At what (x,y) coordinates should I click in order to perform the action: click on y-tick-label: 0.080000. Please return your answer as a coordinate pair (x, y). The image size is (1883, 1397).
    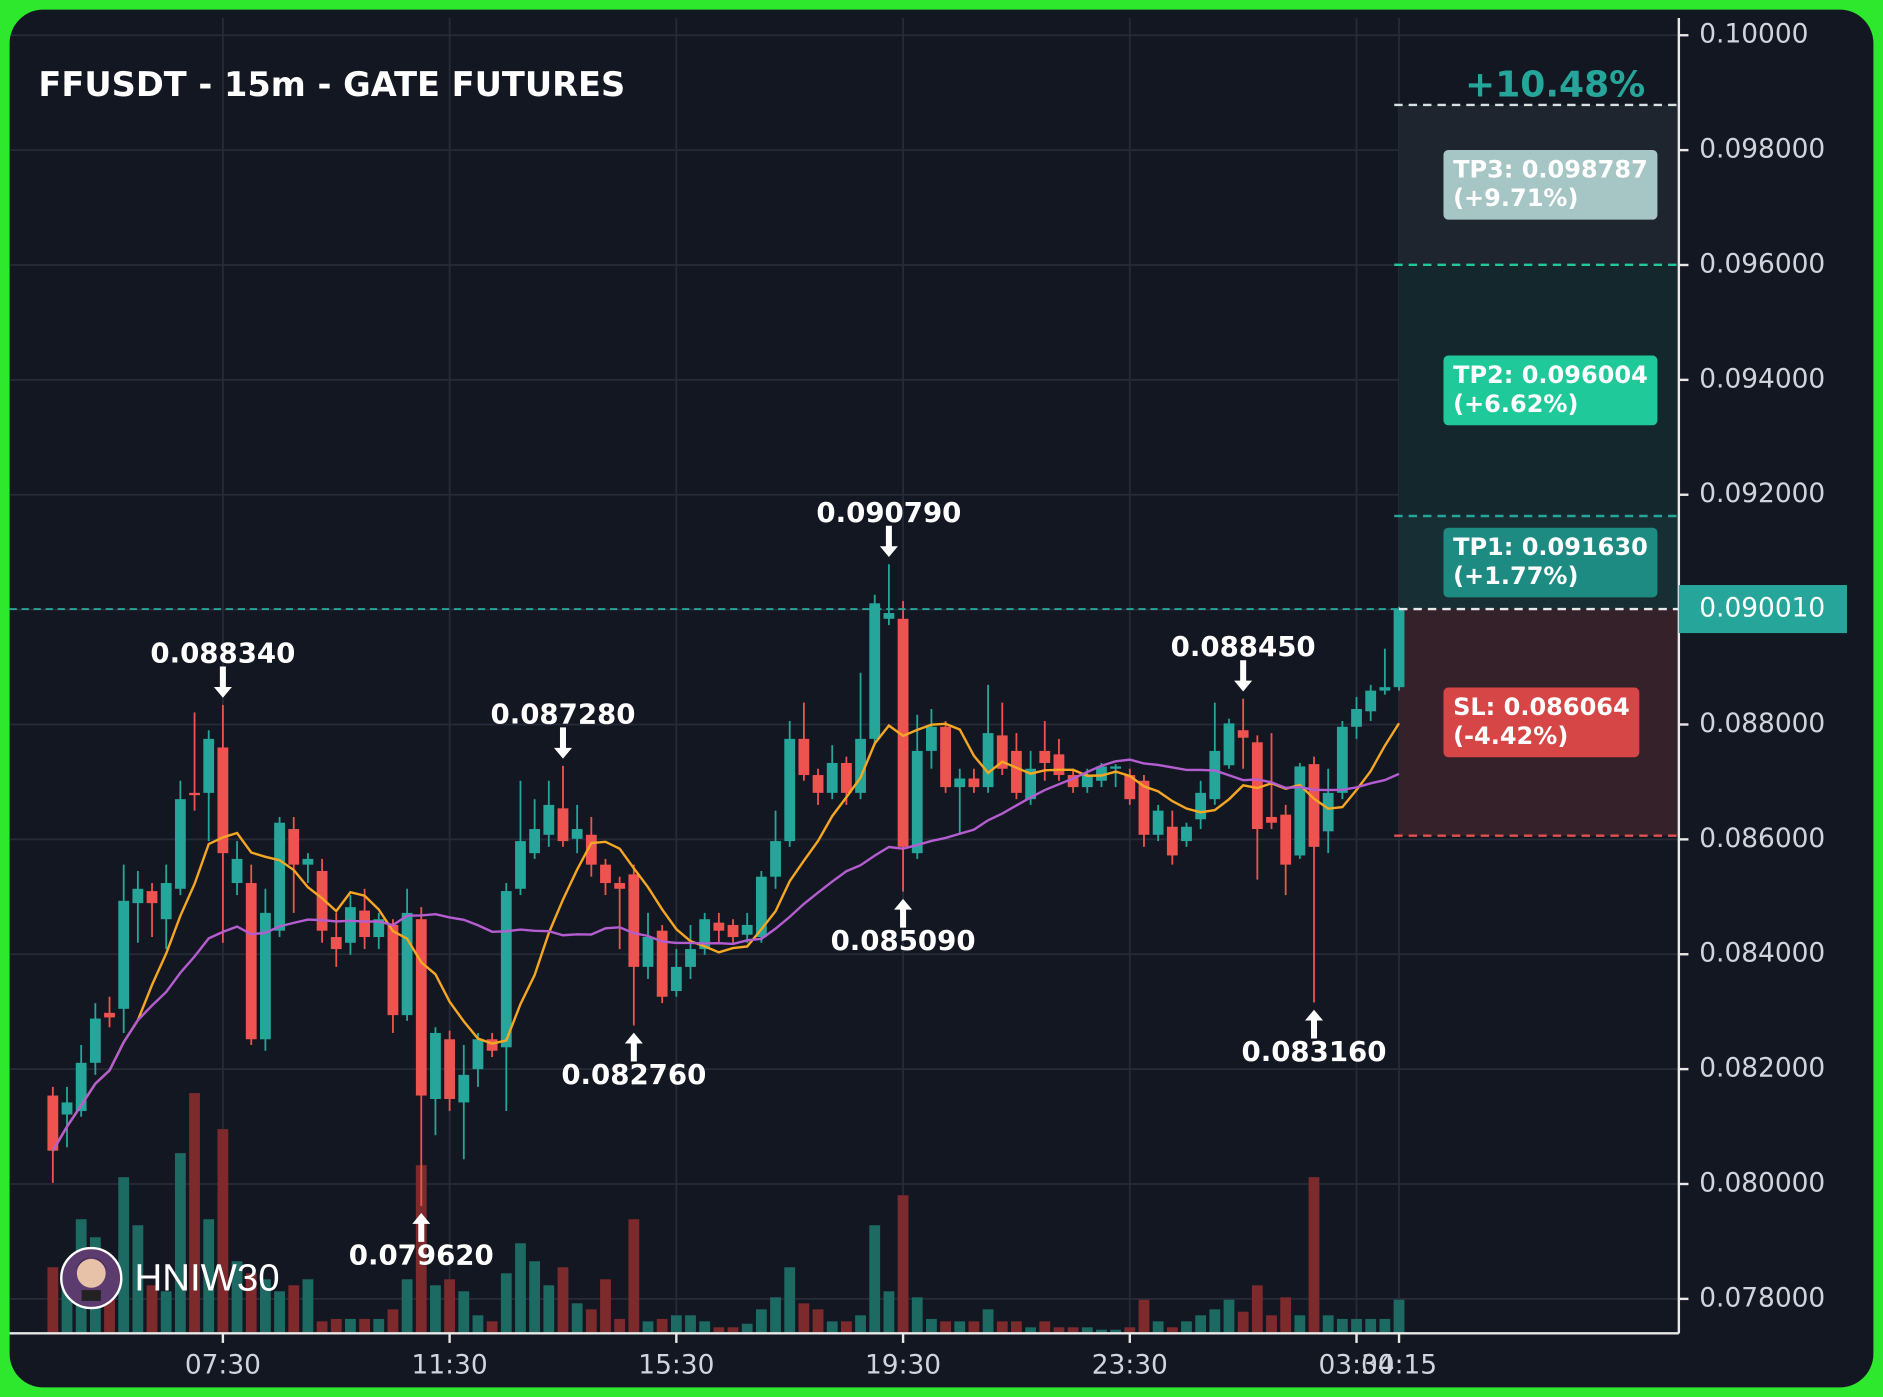
    Looking at the image, I should click on (1762, 1182).